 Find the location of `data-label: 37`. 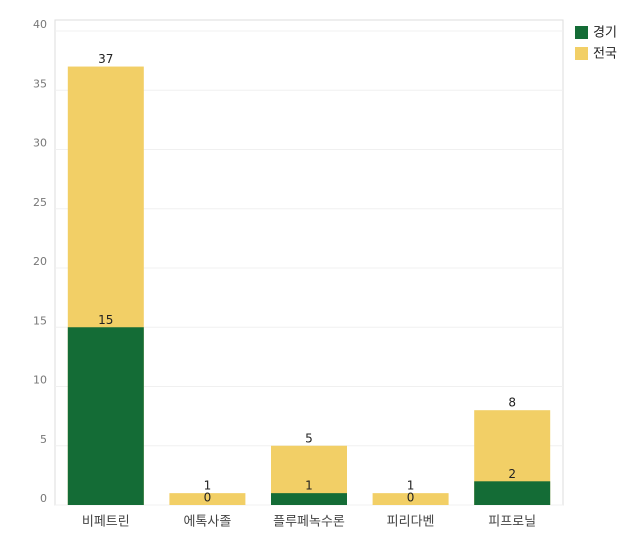

data-label: 37 is located at coordinates (105, 59).